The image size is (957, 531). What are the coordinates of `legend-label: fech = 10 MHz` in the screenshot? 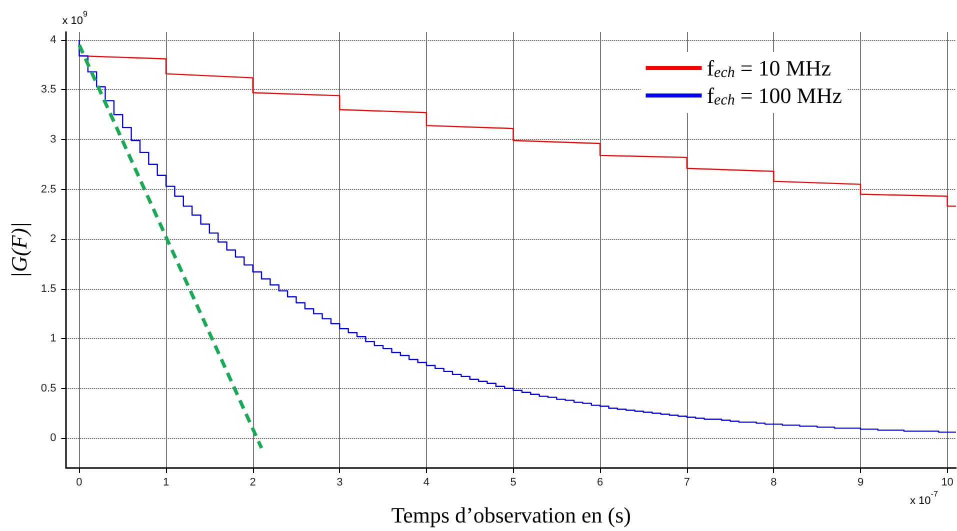 It's located at (769, 68).